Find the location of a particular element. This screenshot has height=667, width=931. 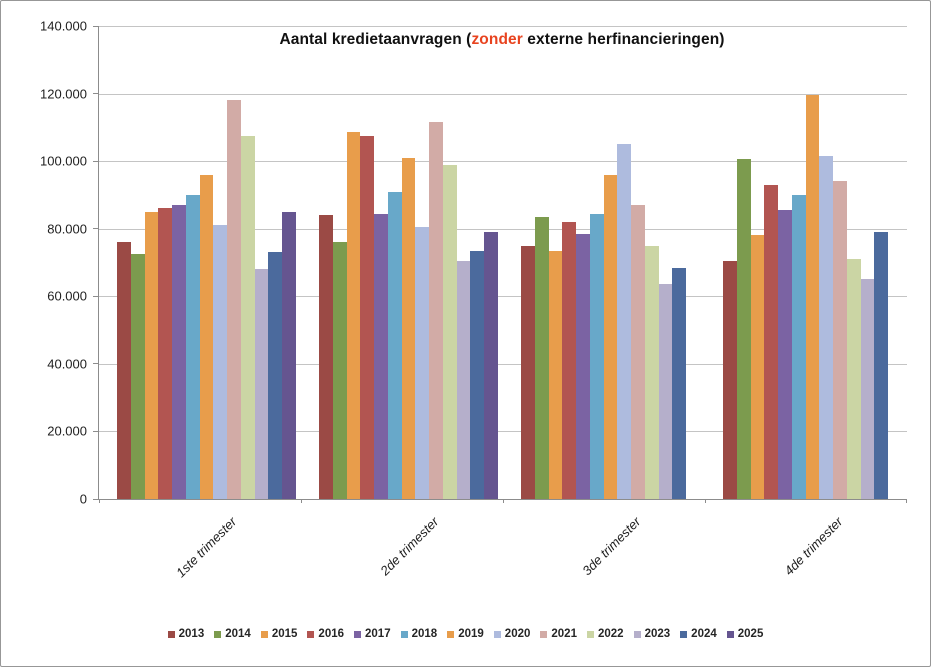

legend-item-2017: 2017 is located at coordinates (372, 634).